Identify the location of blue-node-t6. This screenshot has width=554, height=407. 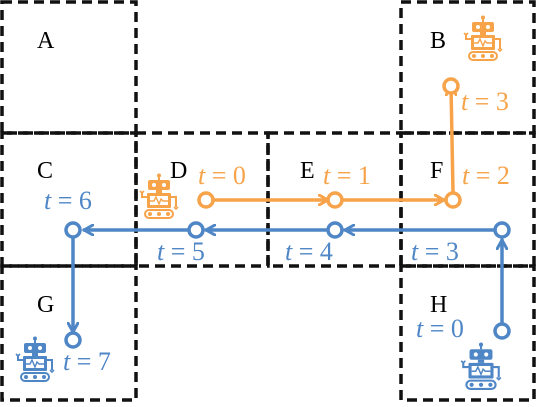
(73, 230).